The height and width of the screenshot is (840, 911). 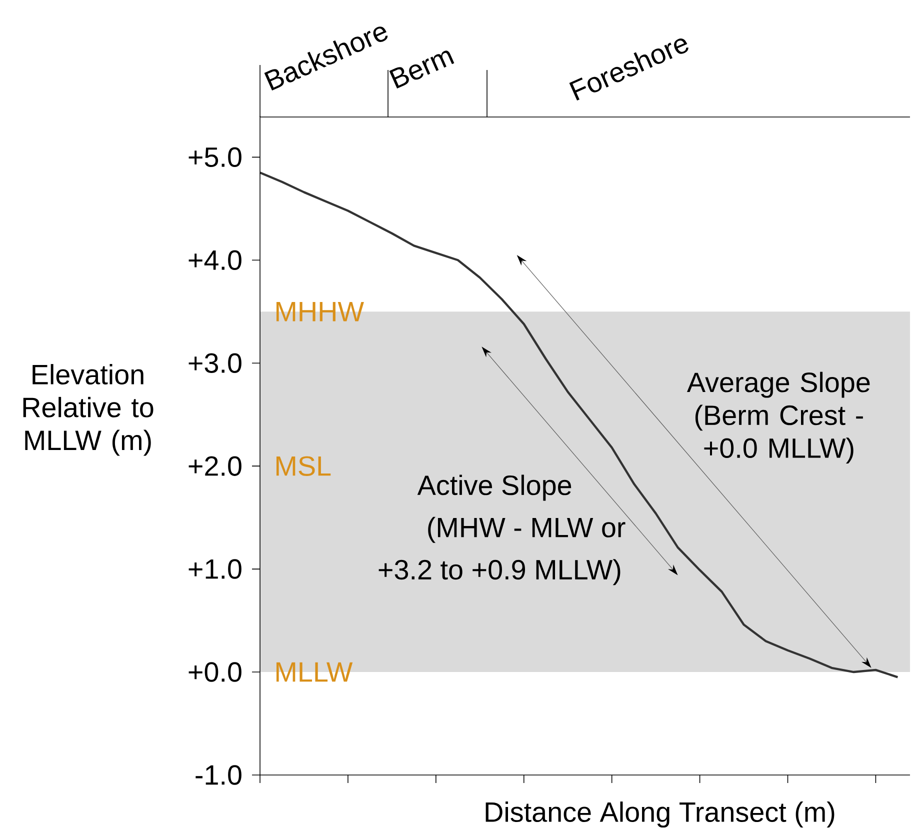 I want to click on x-axis-title: Distance Along Transect (m), so click(x=660, y=815).